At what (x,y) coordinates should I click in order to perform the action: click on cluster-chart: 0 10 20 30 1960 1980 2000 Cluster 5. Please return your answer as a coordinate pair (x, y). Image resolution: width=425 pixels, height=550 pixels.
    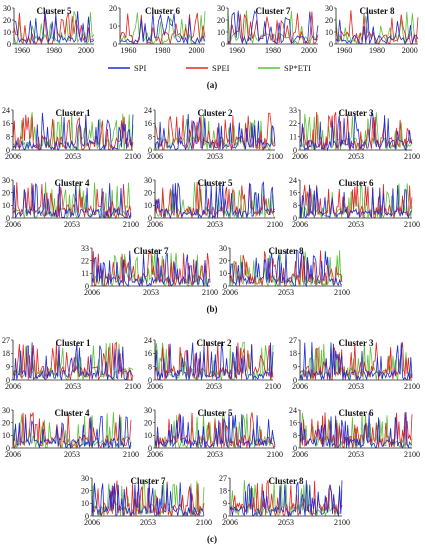
    Looking at the image, I should click on (49, 29).